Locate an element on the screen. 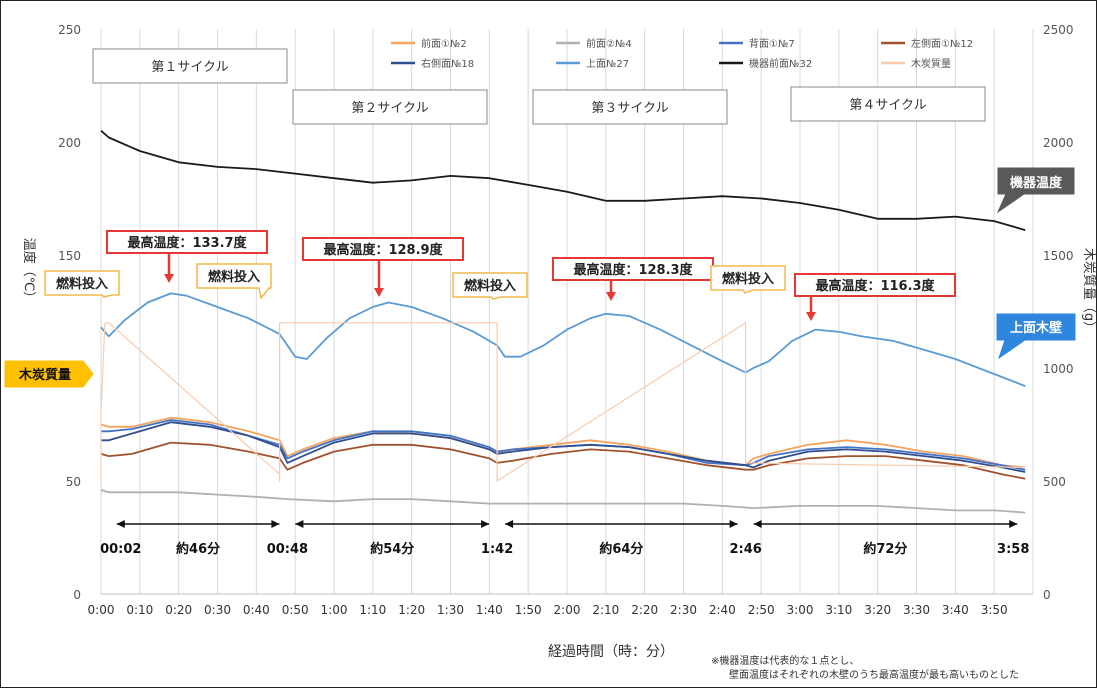 The width and height of the screenshot is (1097, 691). x-tick-label: 0:40 is located at coordinates (256, 610).